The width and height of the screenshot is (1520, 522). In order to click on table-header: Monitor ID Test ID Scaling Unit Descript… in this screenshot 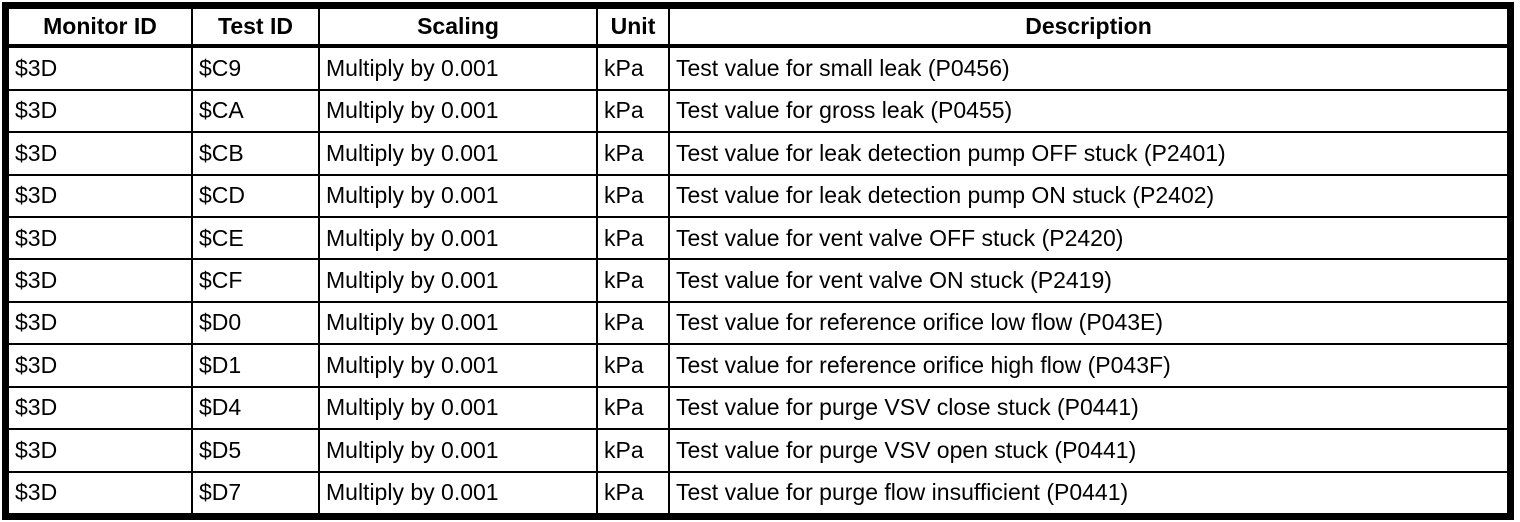, I will do `click(758, 27)`.